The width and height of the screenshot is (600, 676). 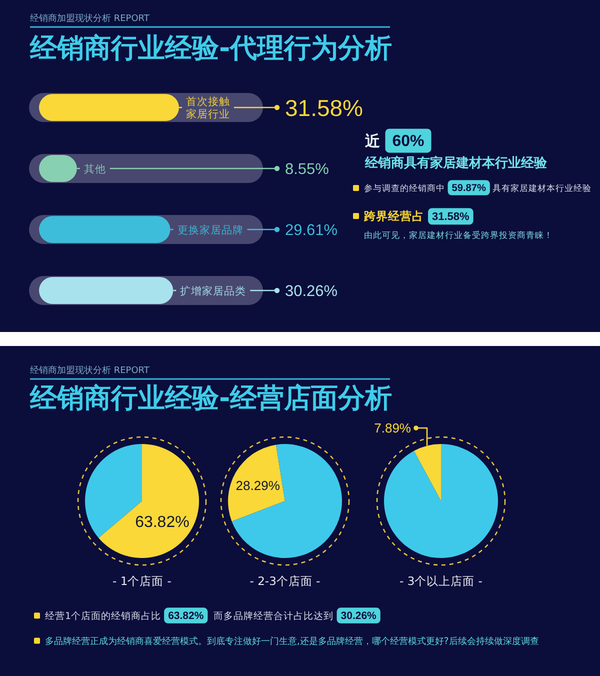 I want to click on category: 扩增家居品类, so click(x=213, y=290).